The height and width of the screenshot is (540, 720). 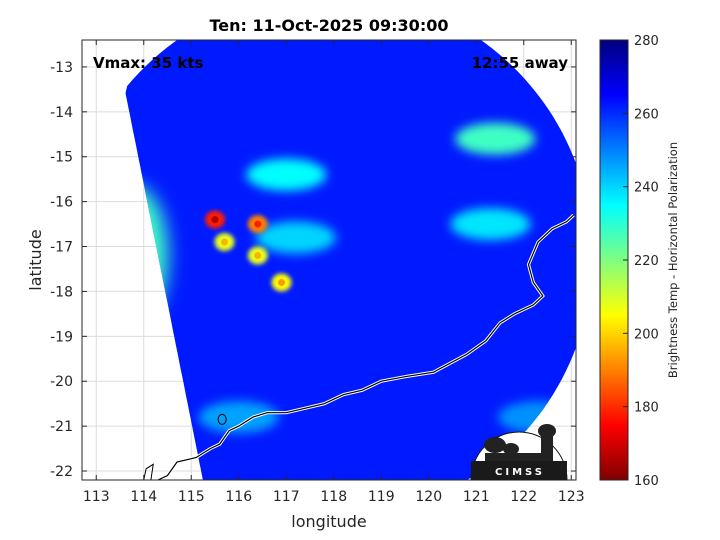 I want to click on coastline-southwest, so click(x=148, y=471).